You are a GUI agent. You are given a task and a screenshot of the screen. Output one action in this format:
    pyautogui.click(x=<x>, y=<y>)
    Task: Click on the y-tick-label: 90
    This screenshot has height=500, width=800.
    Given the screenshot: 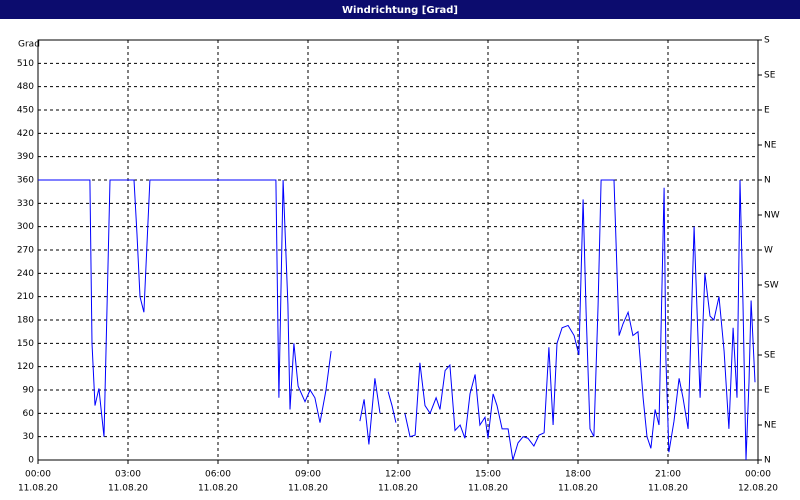 What is the action you would take?
    pyautogui.click(x=29, y=391)
    